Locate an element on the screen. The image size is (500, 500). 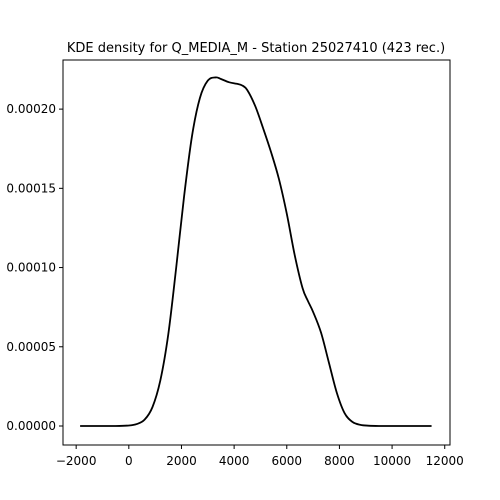
x-tick-label: 2000 is located at coordinates (181, 461).